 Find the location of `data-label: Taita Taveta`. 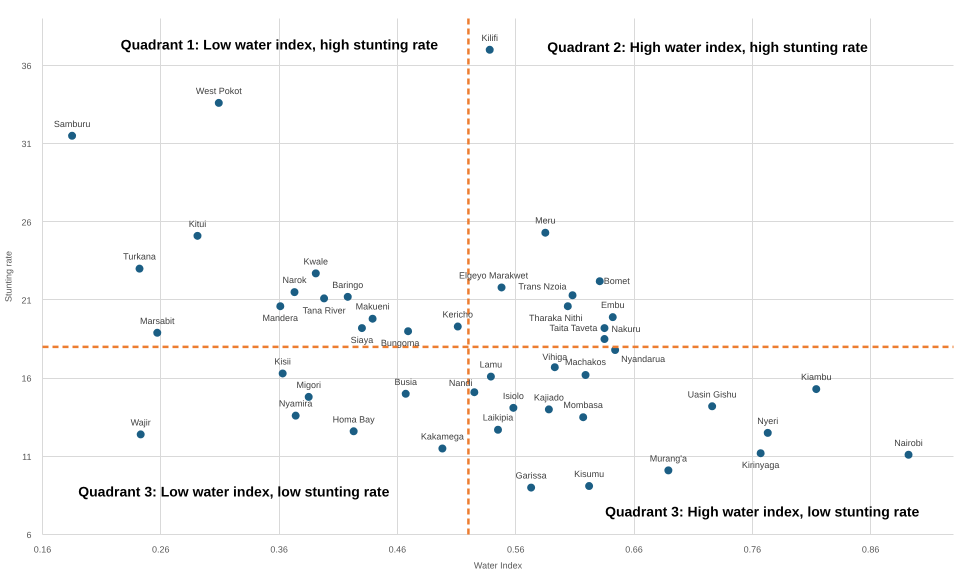

data-label: Taita Taveta is located at coordinates (573, 328).